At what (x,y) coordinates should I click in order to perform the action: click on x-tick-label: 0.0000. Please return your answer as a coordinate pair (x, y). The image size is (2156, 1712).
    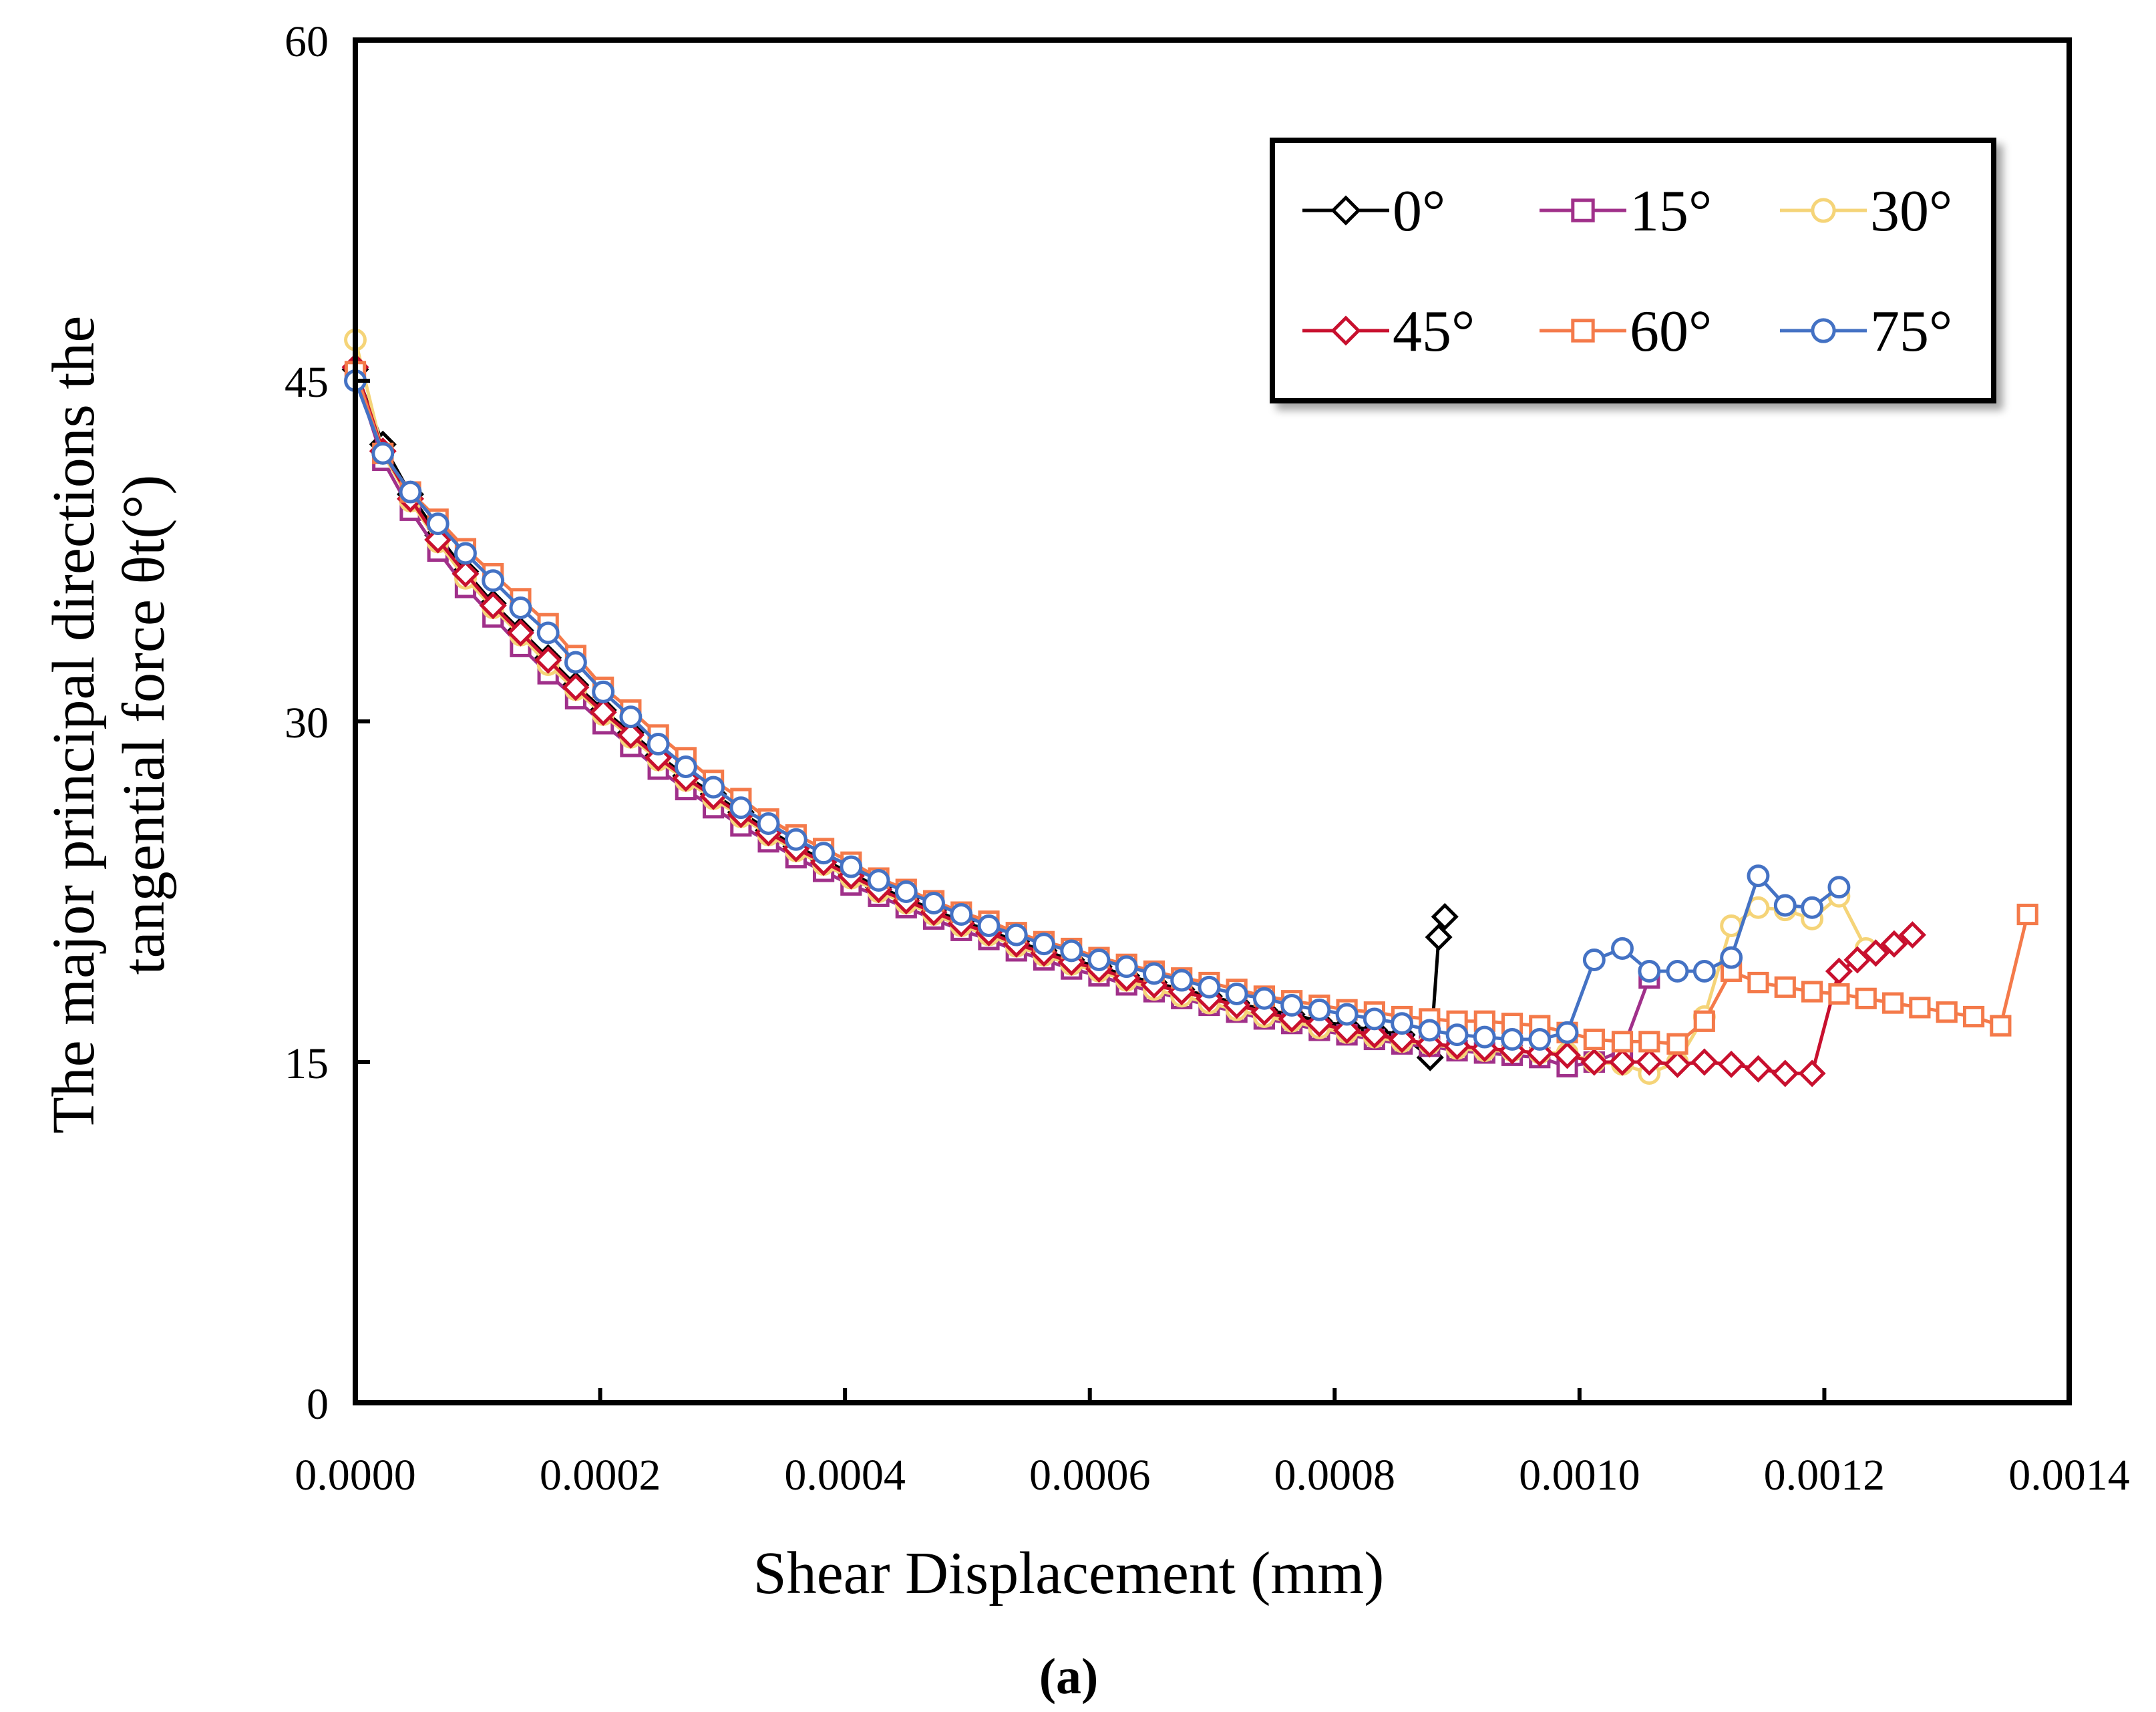
    Looking at the image, I should click on (355, 1476).